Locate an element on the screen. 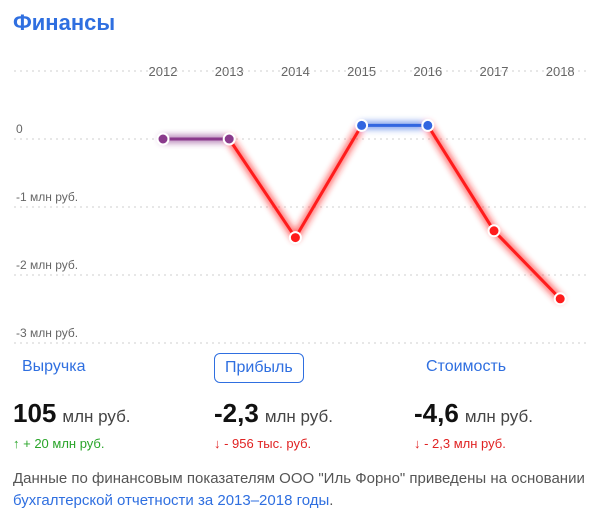 The width and height of the screenshot is (602, 515). y-tick-label: -3 млн руб. is located at coordinates (47, 333).